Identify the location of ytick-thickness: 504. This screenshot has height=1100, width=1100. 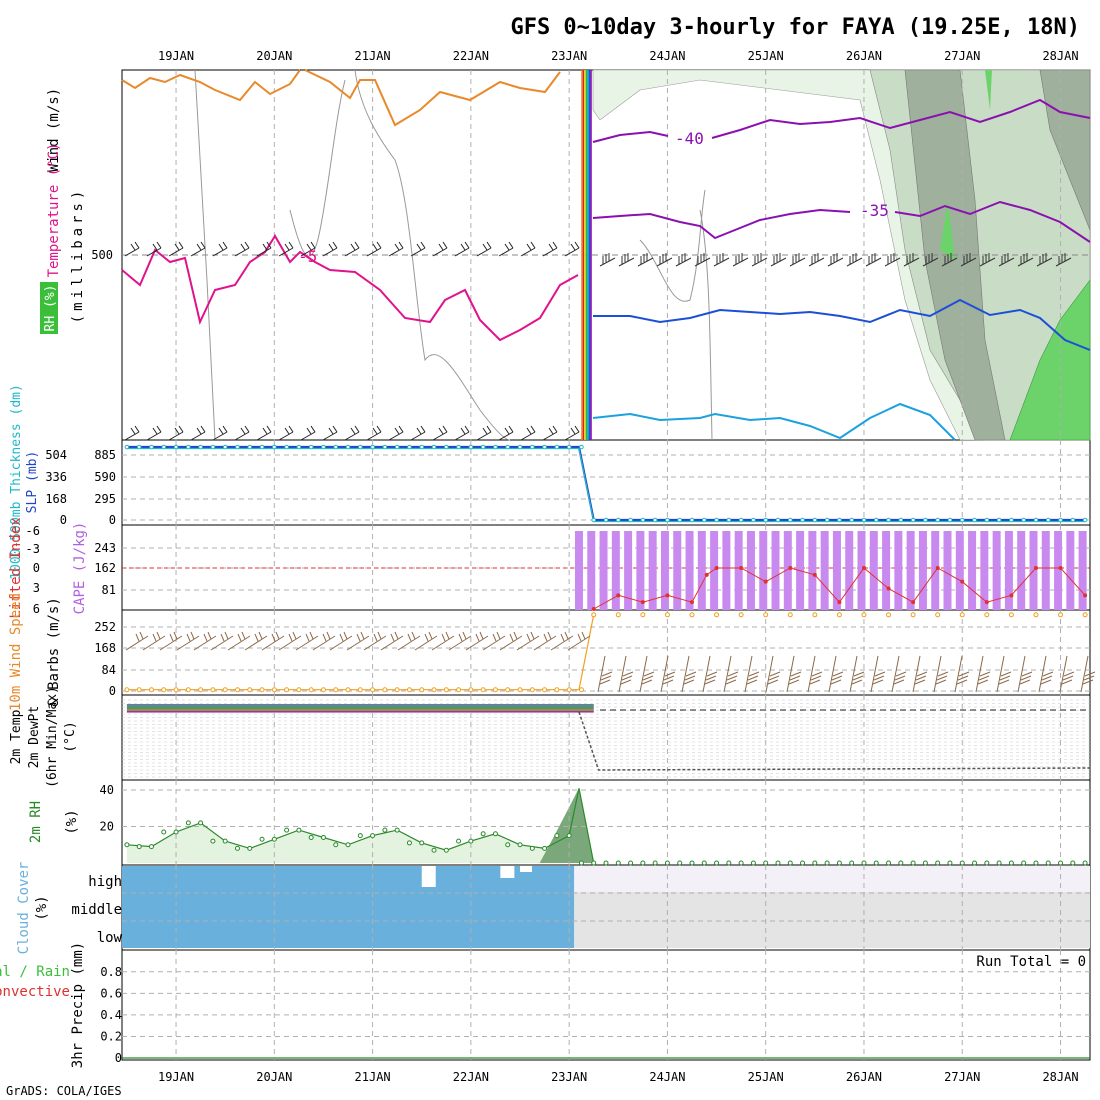
(56, 455).